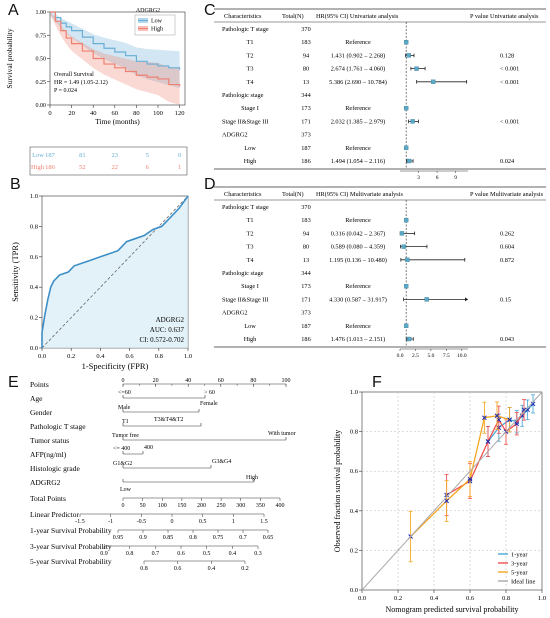  Describe the element at coordinates (250, 286) in the screenshot. I see `multi-row-characteristic: Stage I` at that location.